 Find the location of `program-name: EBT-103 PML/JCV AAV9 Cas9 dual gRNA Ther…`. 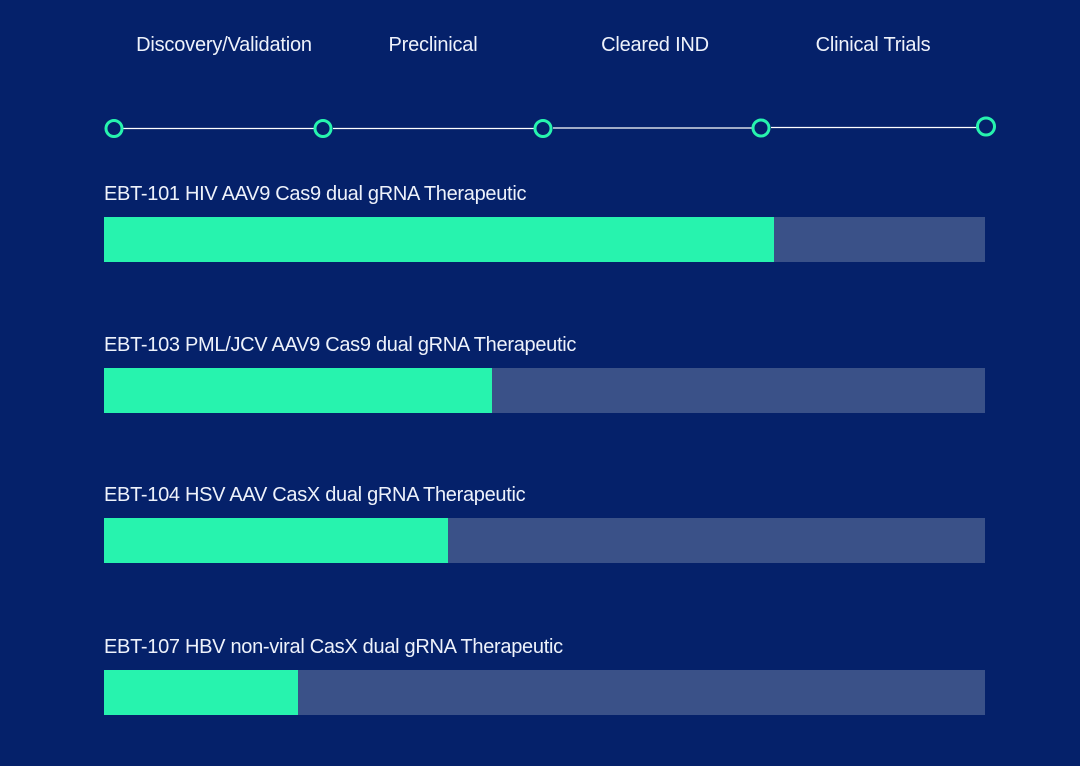

program-name: EBT-103 PML/JCV AAV9 Cas9 dual gRNA Ther… is located at coordinates (340, 345).